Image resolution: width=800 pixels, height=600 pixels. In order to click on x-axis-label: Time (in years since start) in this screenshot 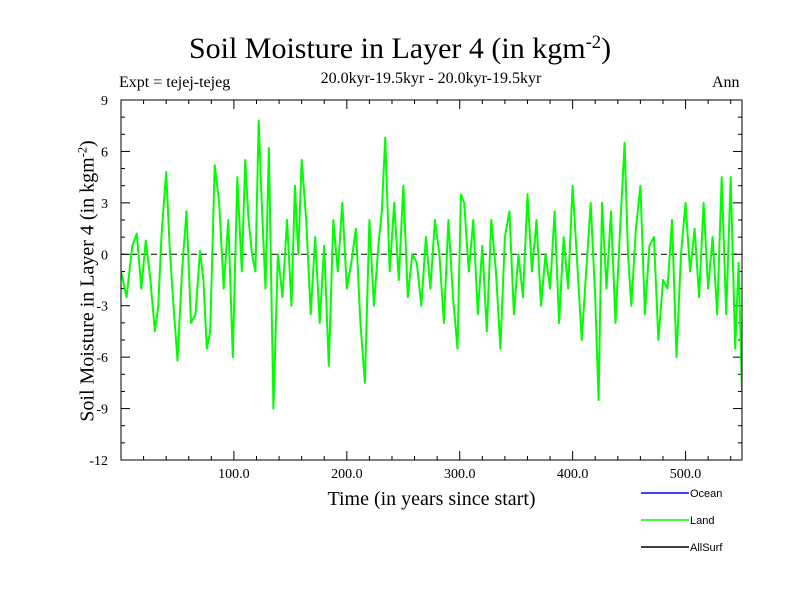, I will do `click(431, 499)`.